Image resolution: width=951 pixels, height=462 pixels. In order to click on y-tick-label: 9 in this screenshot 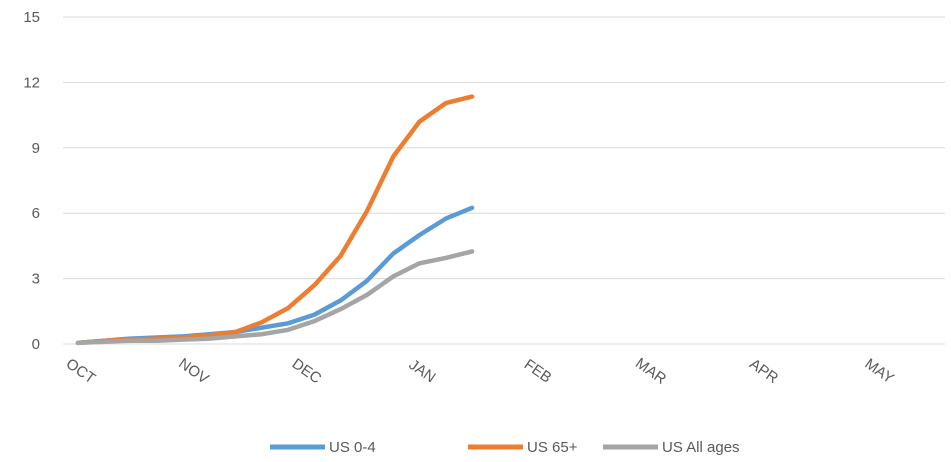, I will do `click(36, 148)`.